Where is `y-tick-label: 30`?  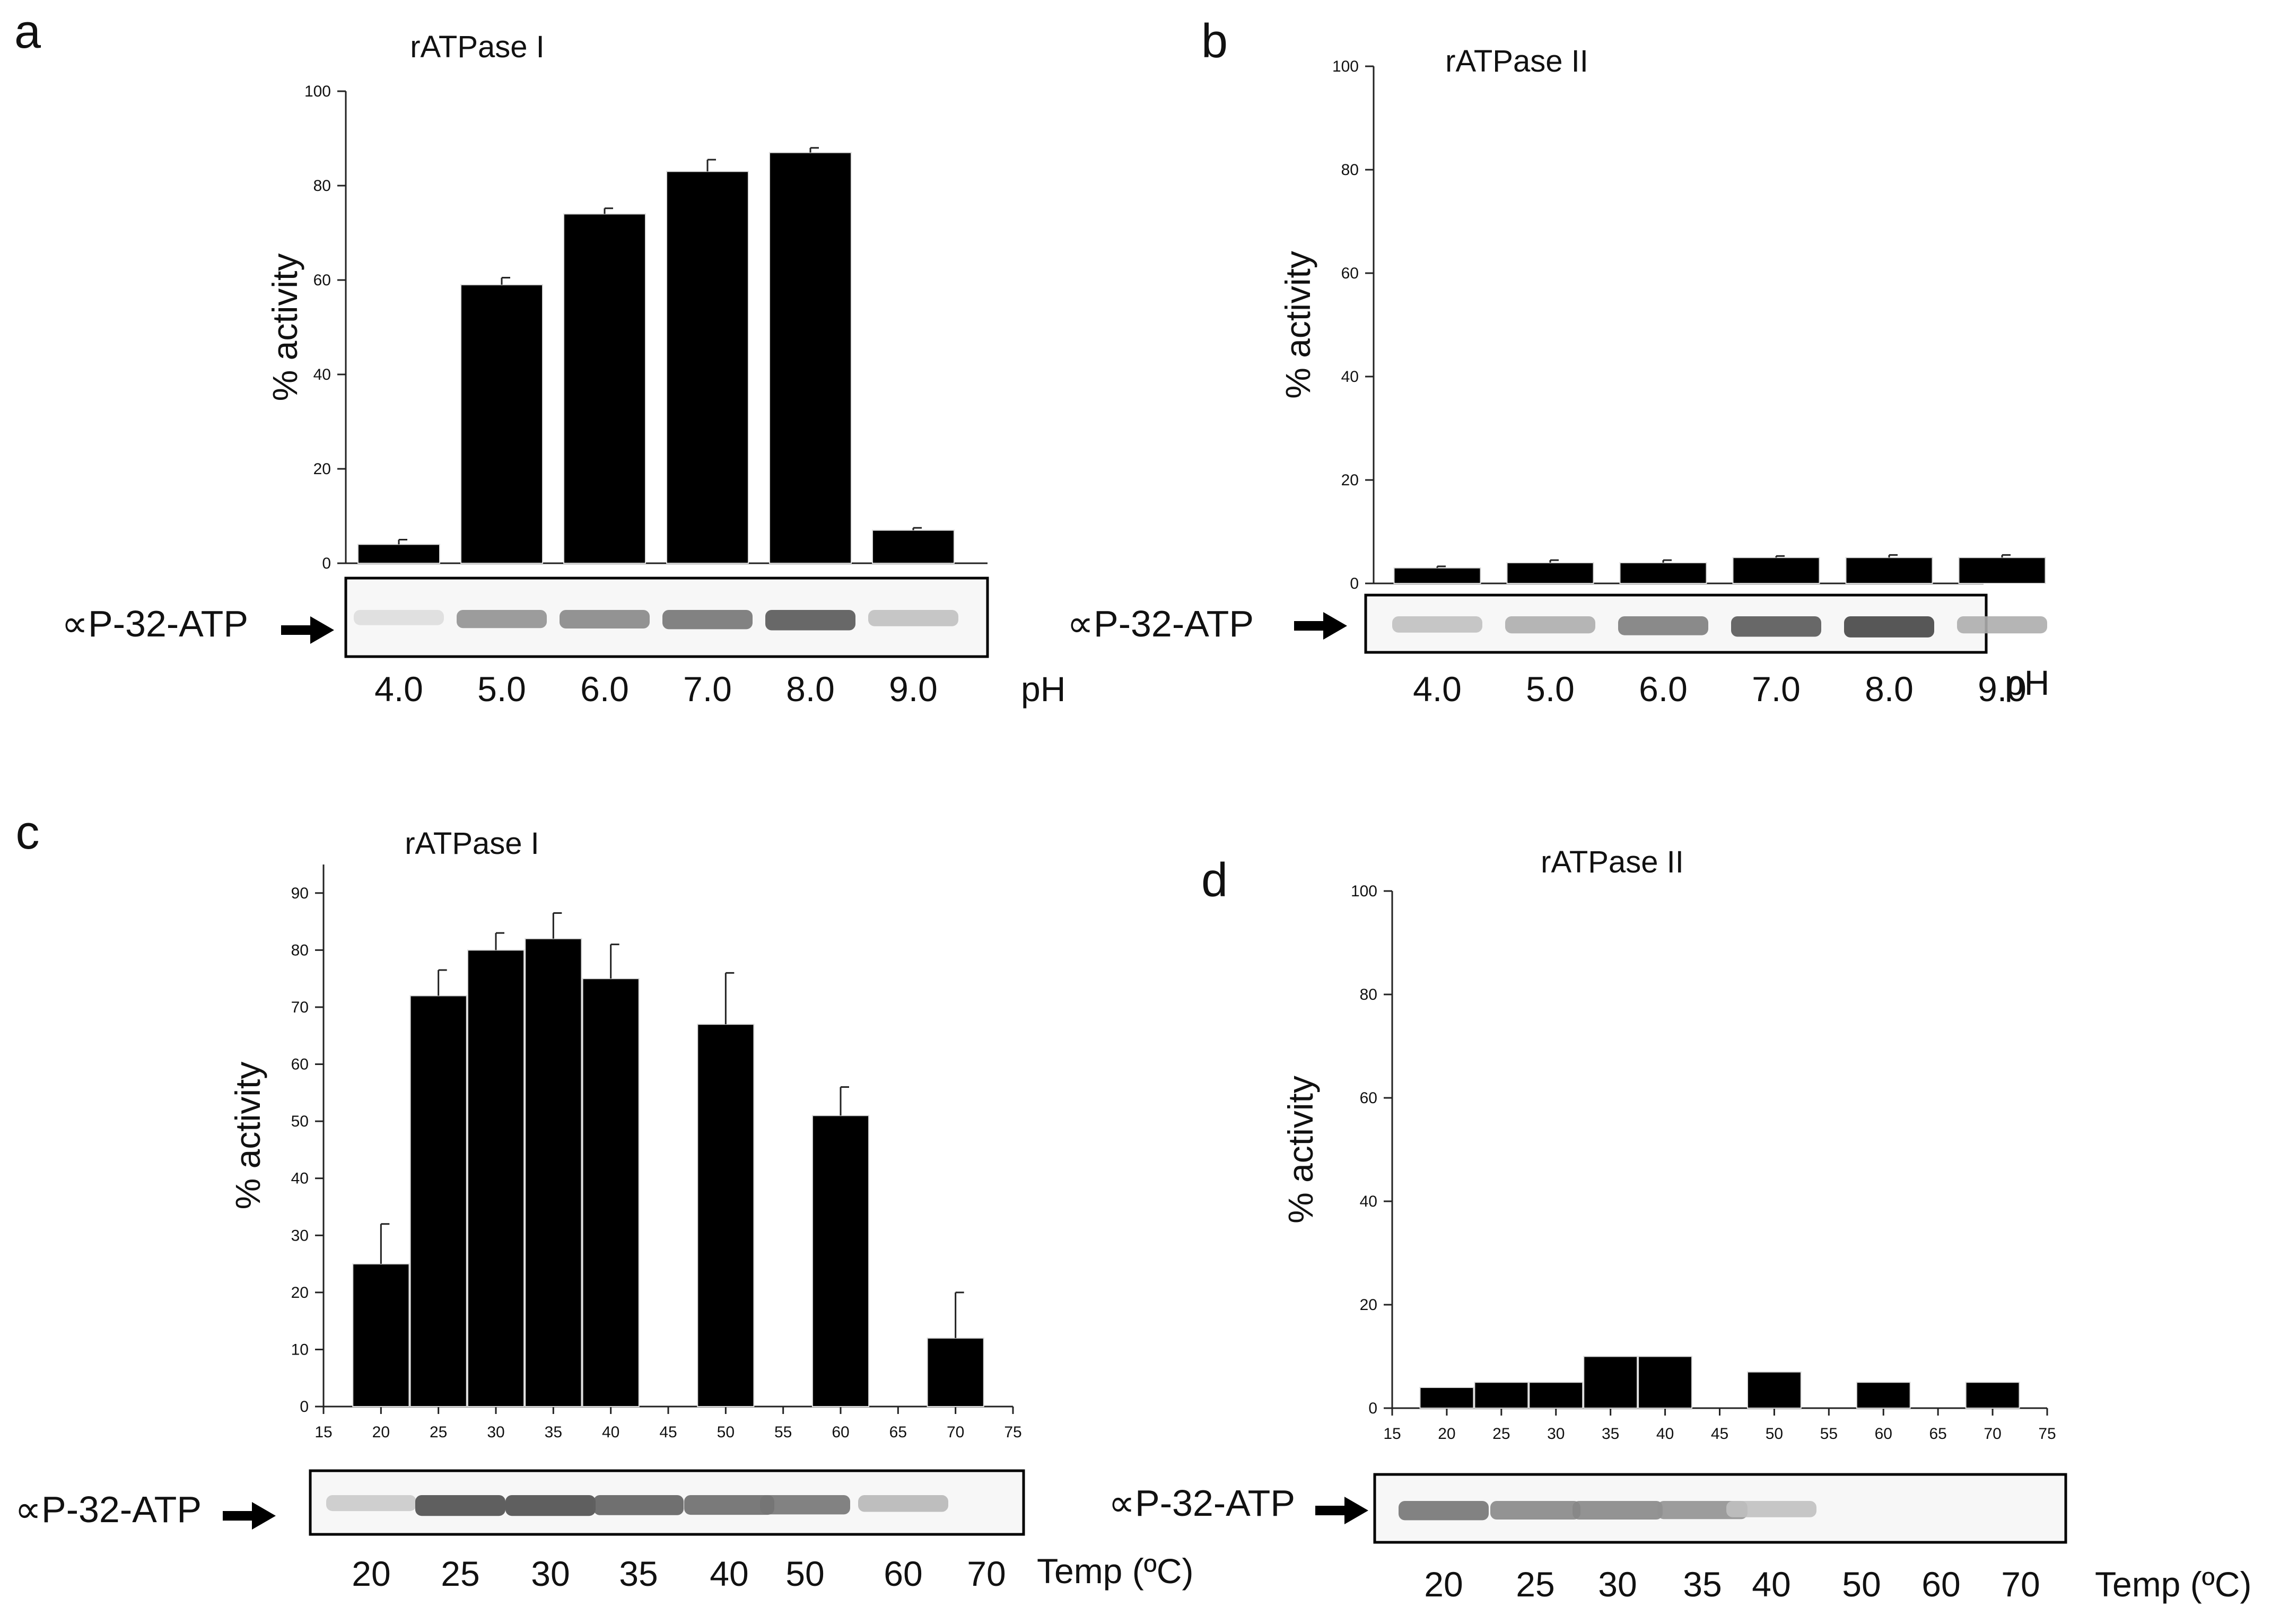
y-tick-label: 30 is located at coordinates (300, 1236).